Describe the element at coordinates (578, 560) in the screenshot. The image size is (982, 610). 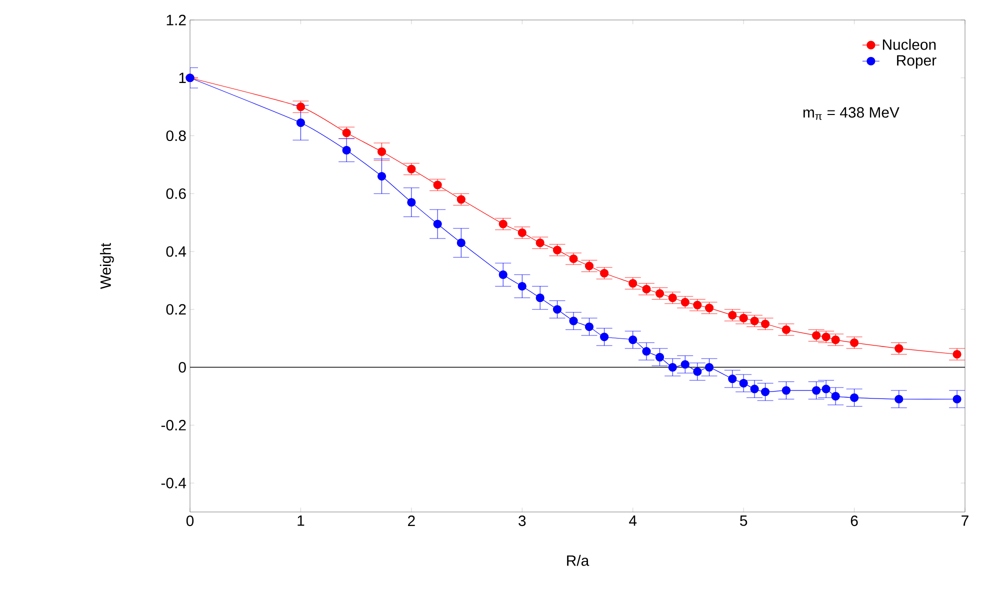
I see `x-axis-title: R/a` at that location.